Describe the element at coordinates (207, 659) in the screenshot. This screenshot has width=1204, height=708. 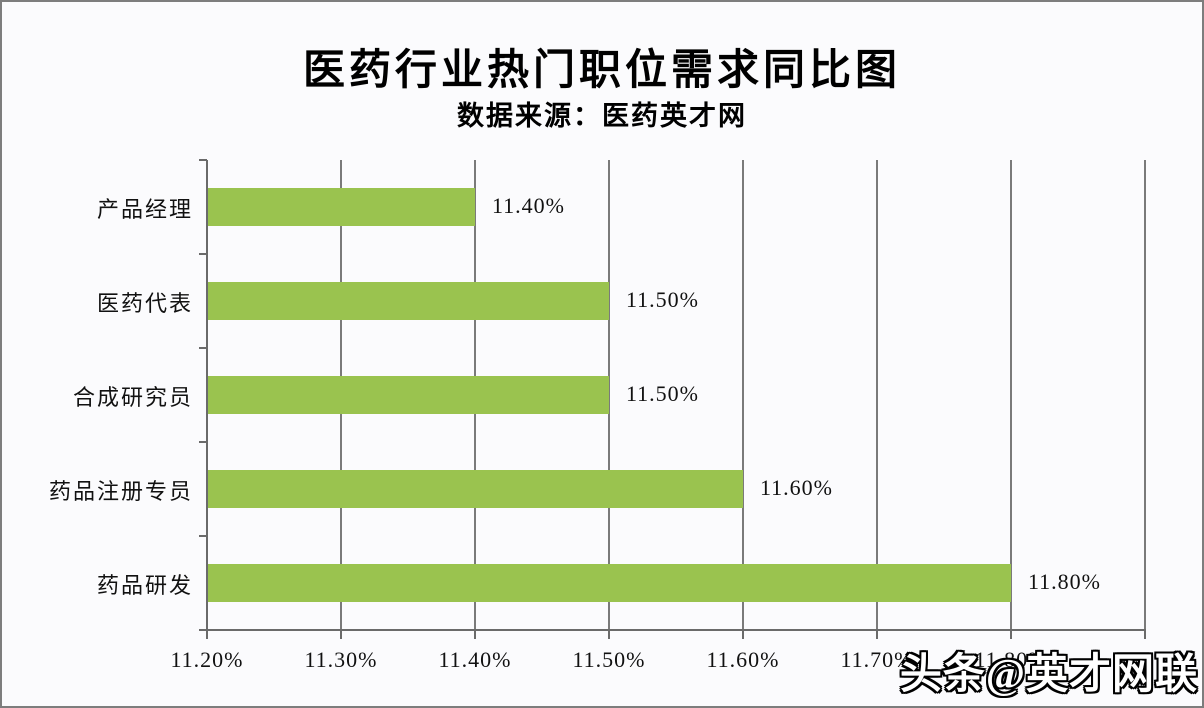
I see `x-tick-label: 11.20%` at that location.